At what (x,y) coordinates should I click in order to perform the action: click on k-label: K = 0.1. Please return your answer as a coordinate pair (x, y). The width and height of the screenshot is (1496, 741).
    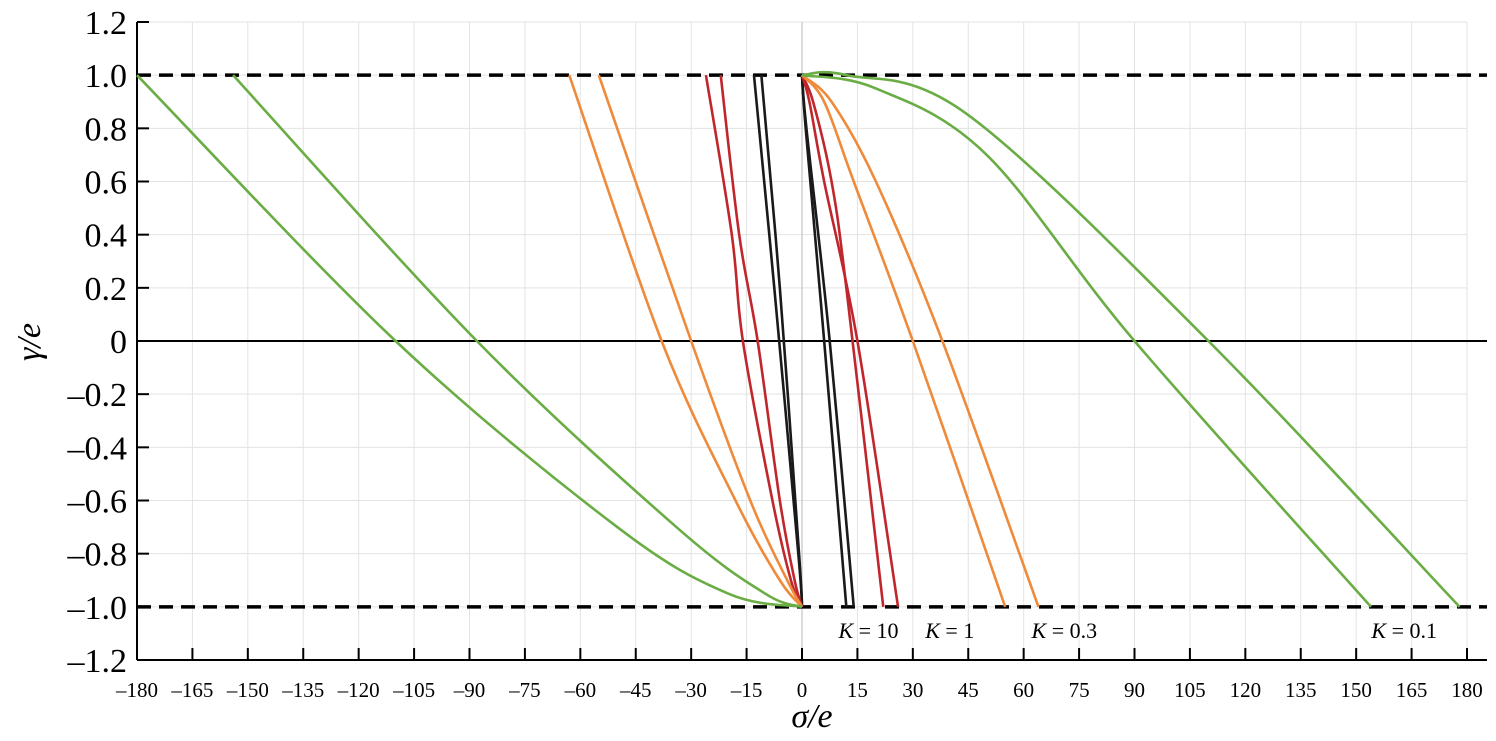
    Looking at the image, I should click on (1403, 630).